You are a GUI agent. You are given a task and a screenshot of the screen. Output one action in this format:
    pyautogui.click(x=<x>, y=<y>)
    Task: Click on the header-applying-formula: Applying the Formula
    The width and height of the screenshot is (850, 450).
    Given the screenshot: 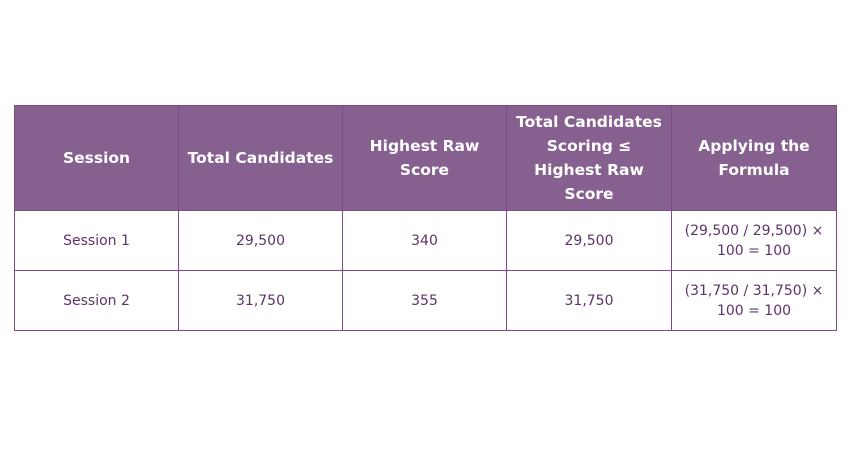 What is the action you would take?
    pyautogui.click(x=754, y=158)
    